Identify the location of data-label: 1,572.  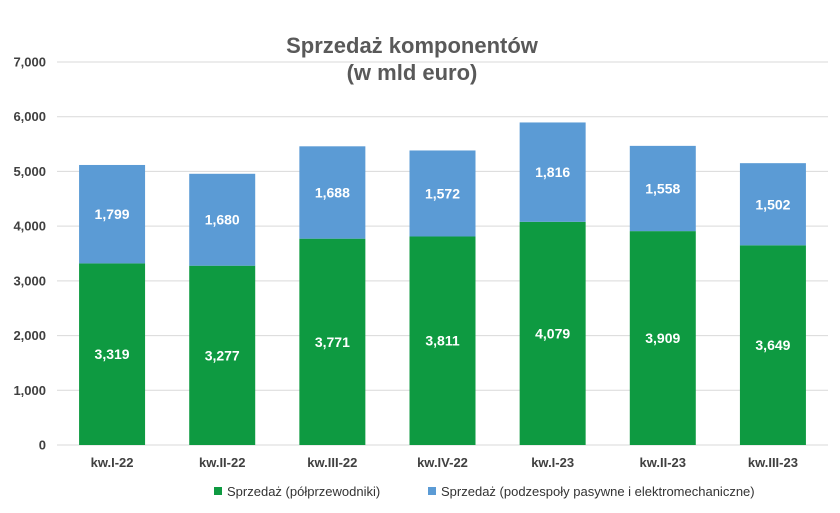
(442, 193).